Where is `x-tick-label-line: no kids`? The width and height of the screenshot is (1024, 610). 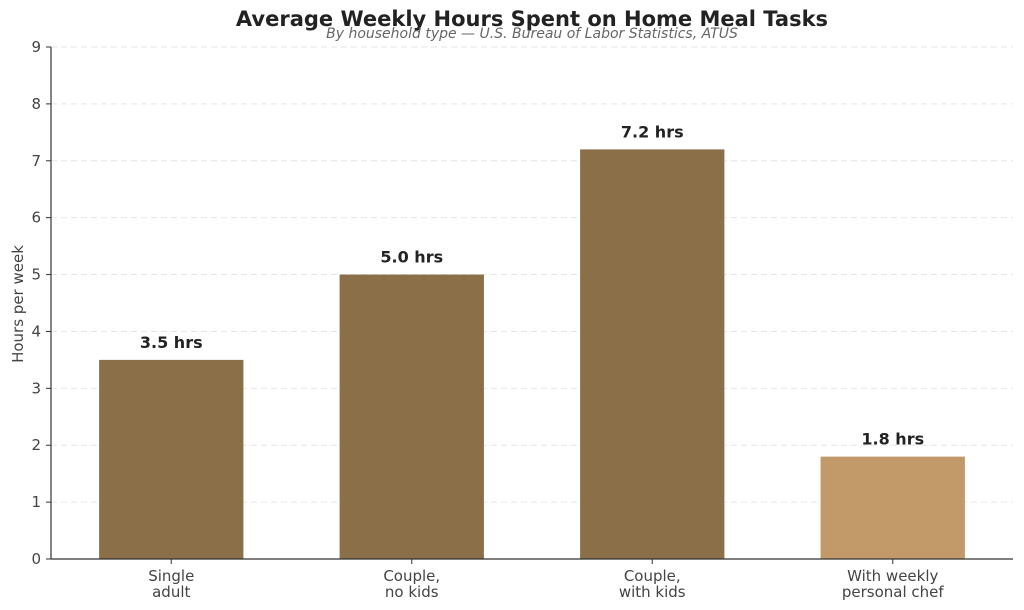
x-tick-label-line: no kids is located at coordinates (412, 592).